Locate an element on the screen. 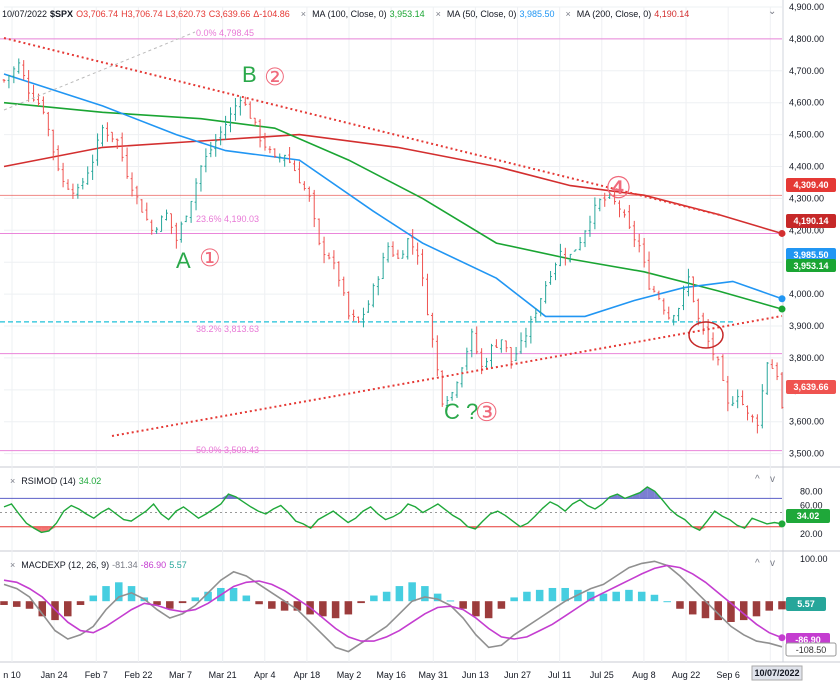 The height and width of the screenshot is (691, 840). close-ma100-icon: × is located at coordinates (303, 14).